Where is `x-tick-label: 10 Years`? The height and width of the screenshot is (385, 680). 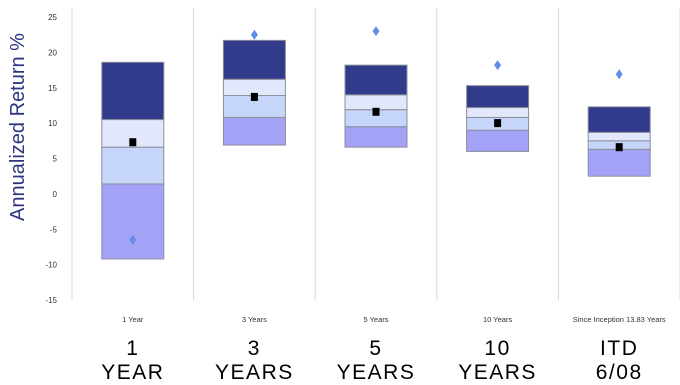
x-tick-label: 10 Years is located at coordinates (497, 319).